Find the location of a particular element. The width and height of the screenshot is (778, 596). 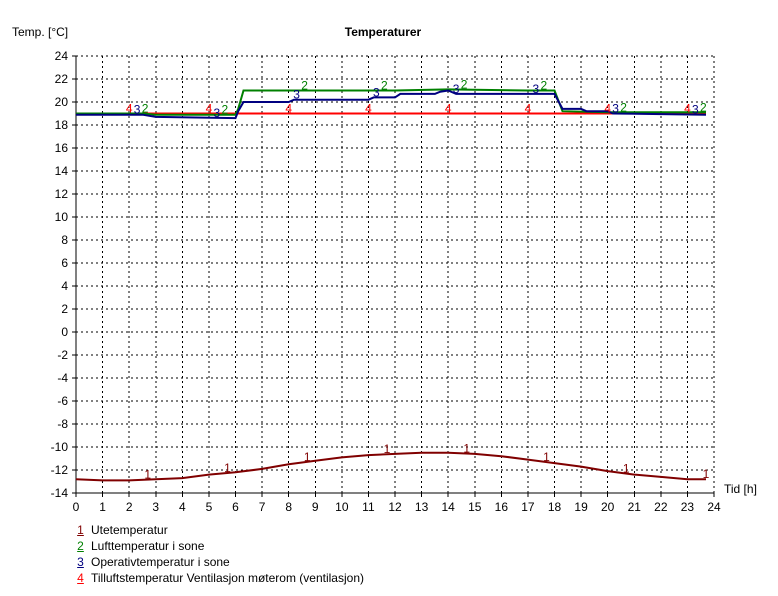

y-tick-label: 6 is located at coordinates (64, 263).